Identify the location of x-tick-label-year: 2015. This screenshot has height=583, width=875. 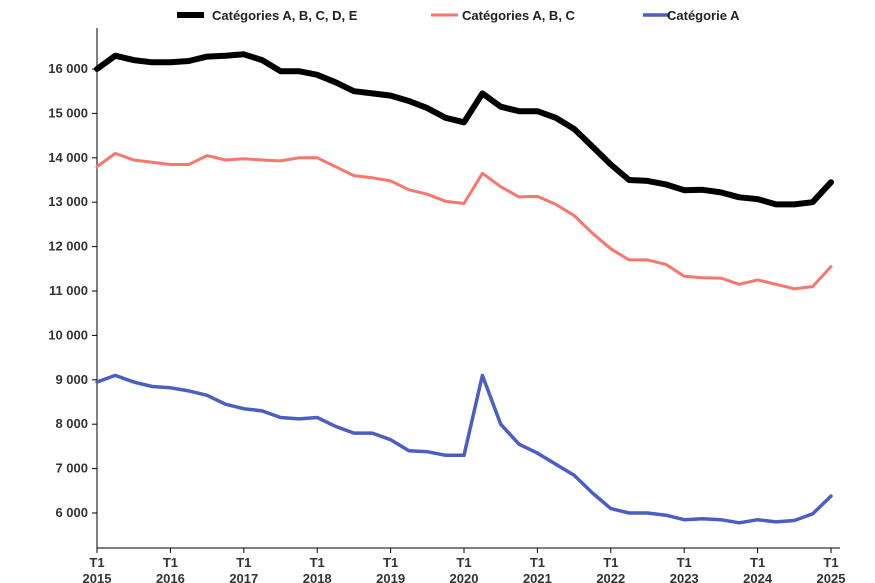
(97, 577).